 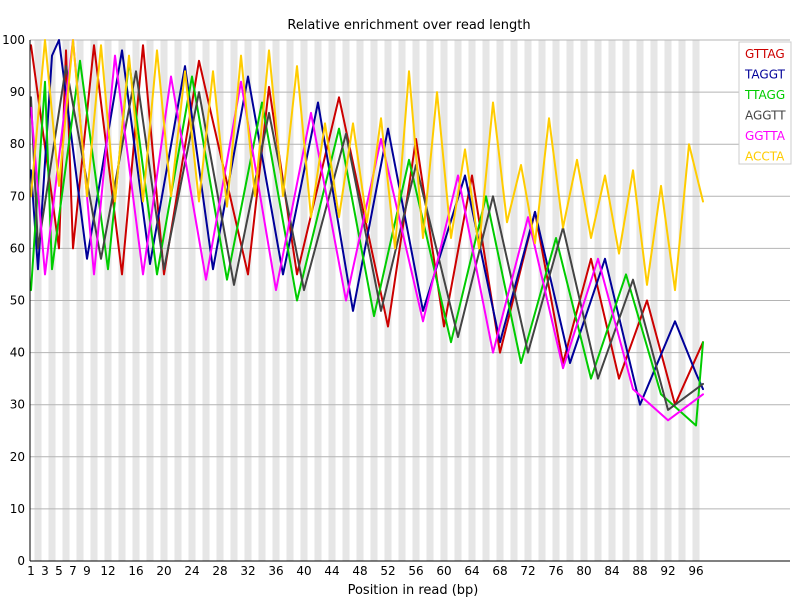 I want to click on x-tick-label: 12, so click(x=107, y=571).